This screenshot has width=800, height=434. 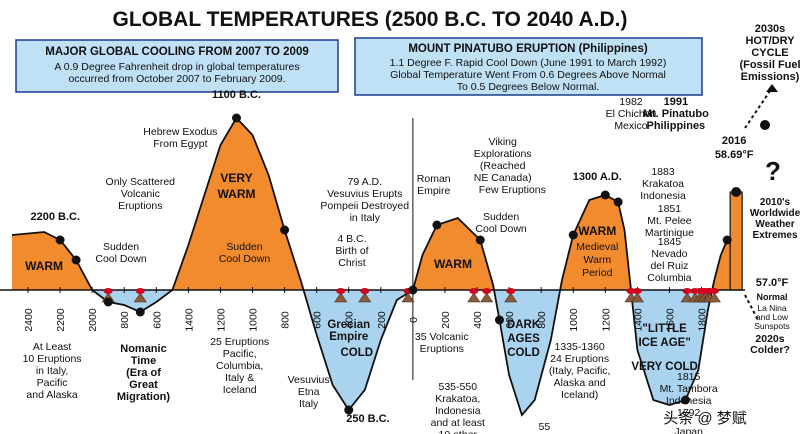 I want to click on weather-extremes-label: 2010's, so click(x=775, y=202).